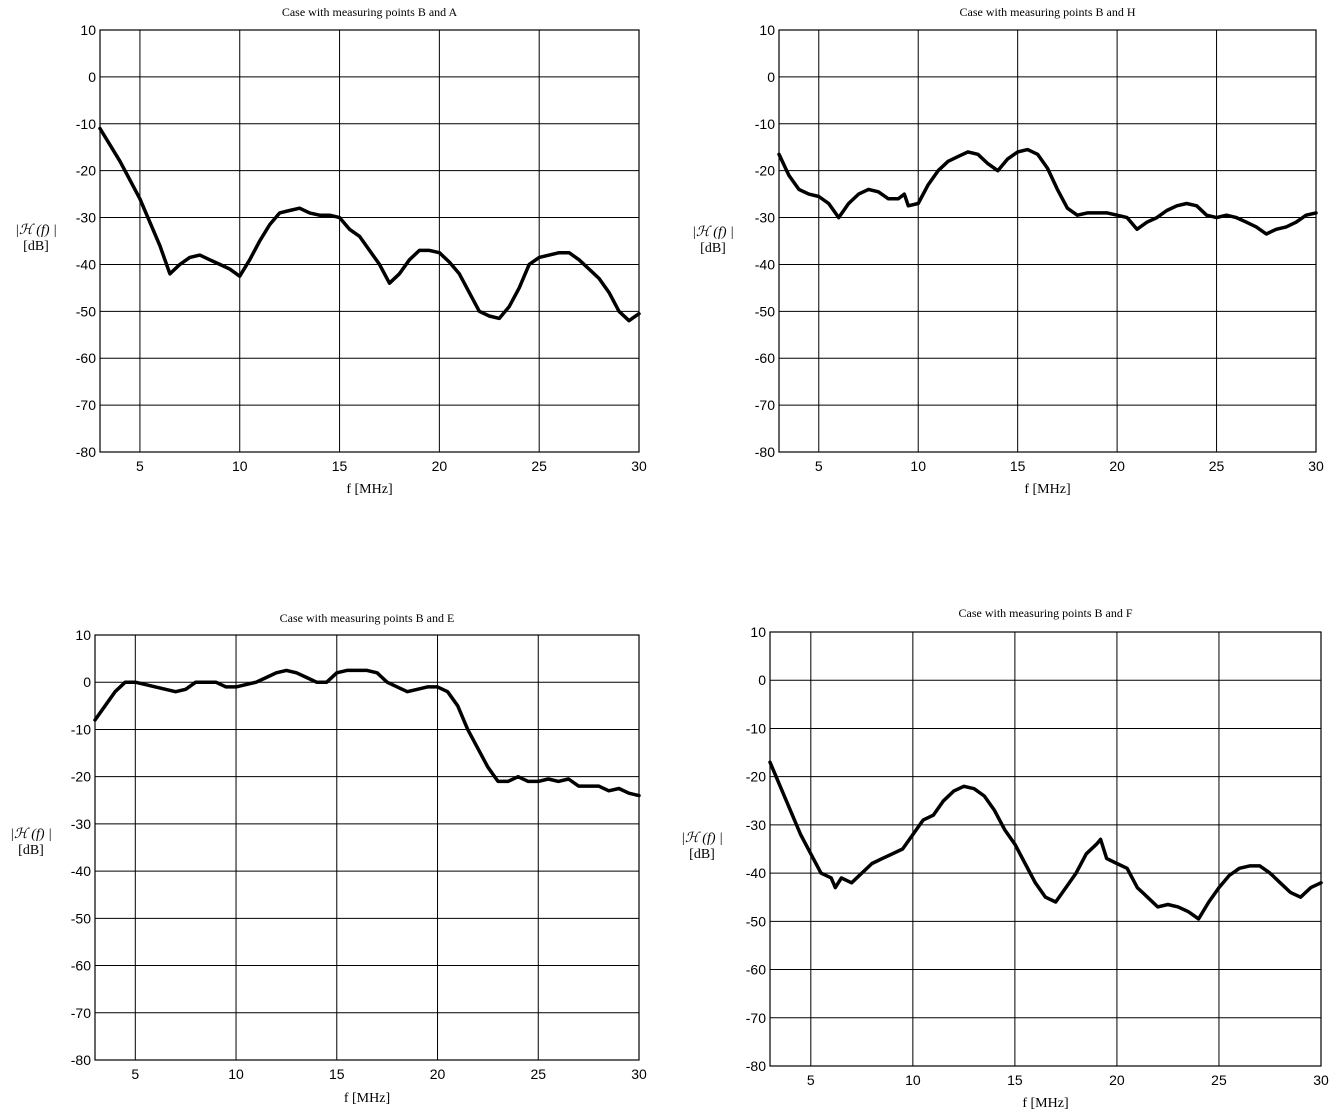 The height and width of the screenshot is (1111, 1339). Describe the element at coordinates (1046, 613) in the screenshot. I see `chart-title: Case with measuring points B and F` at that location.